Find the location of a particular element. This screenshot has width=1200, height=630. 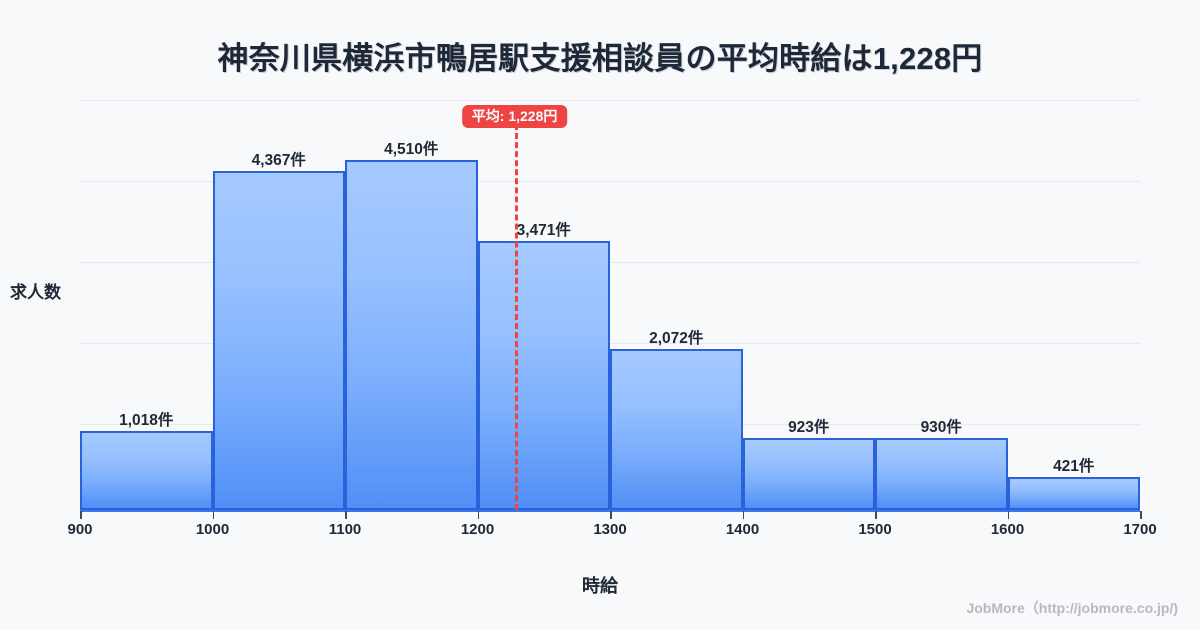

chart-title: 神奈川県横浜市鴨居駅支援相談員の平均時給は1,228円 is located at coordinates (600, 58).